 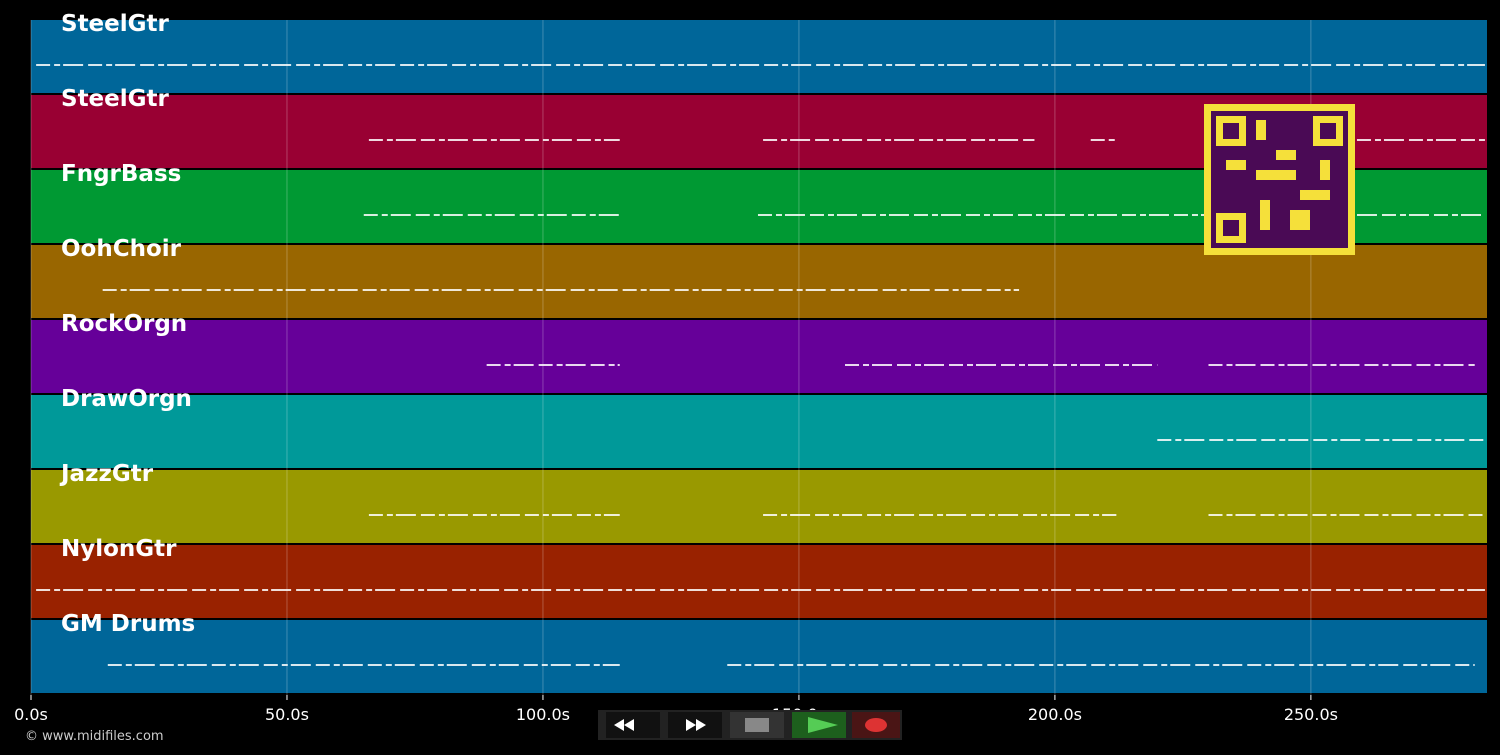 I want to click on track-name: DrawOrgn, so click(x=126, y=399).